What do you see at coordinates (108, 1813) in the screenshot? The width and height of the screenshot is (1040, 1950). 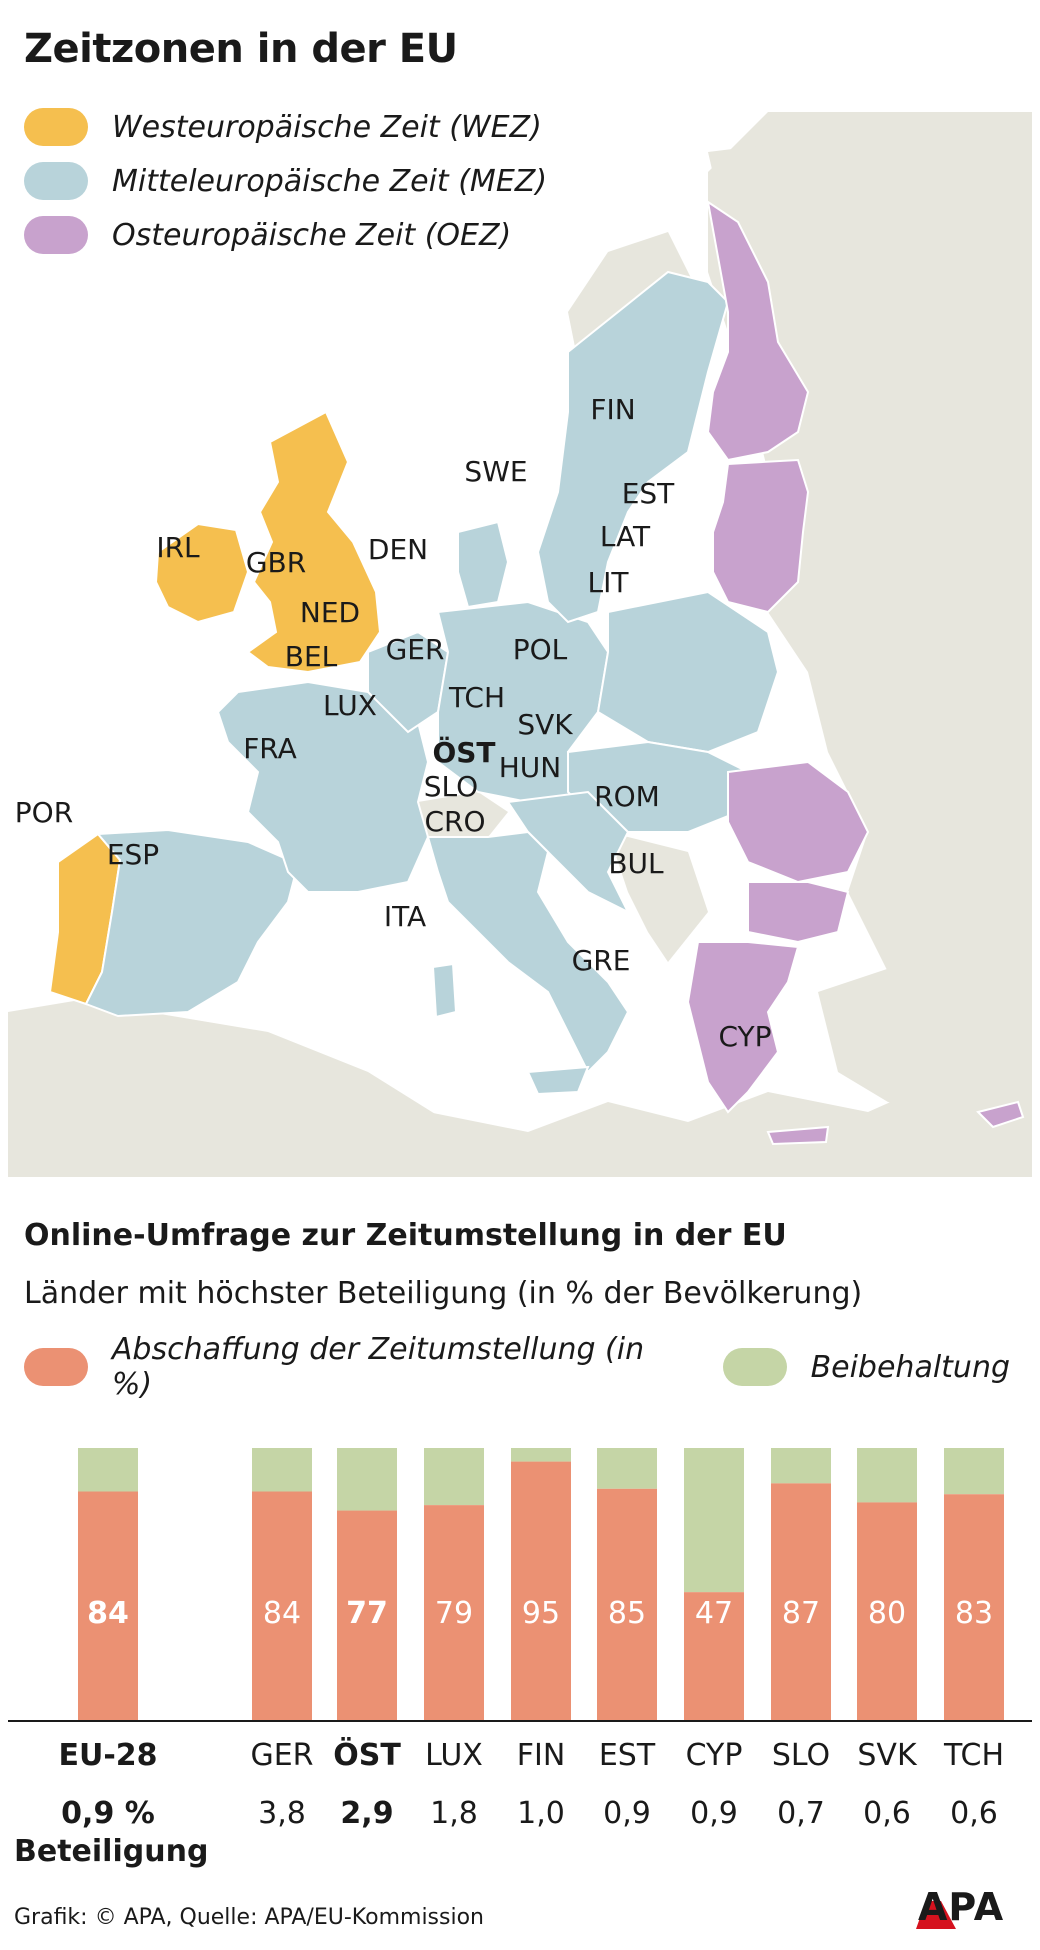 I see `beteiligung-value-0: 0,9 %` at bounding box center [108, 1813].